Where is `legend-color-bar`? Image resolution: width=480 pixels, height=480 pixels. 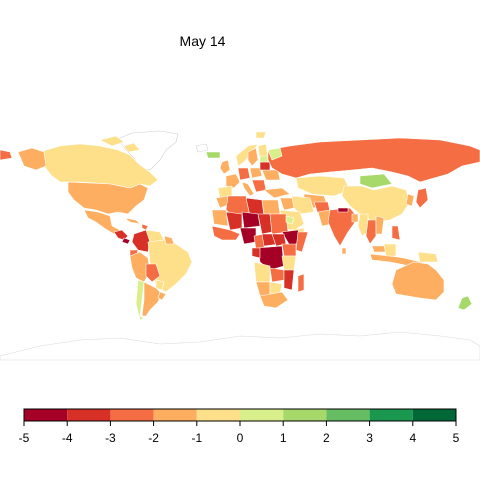 legend-color-bar is located at coordinates (240, 415).